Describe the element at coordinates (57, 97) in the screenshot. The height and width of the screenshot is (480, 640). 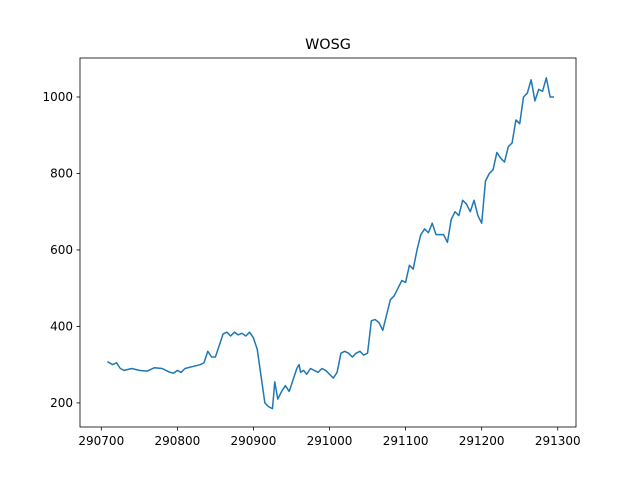
I see `y-tick-label: 1000` at that location.